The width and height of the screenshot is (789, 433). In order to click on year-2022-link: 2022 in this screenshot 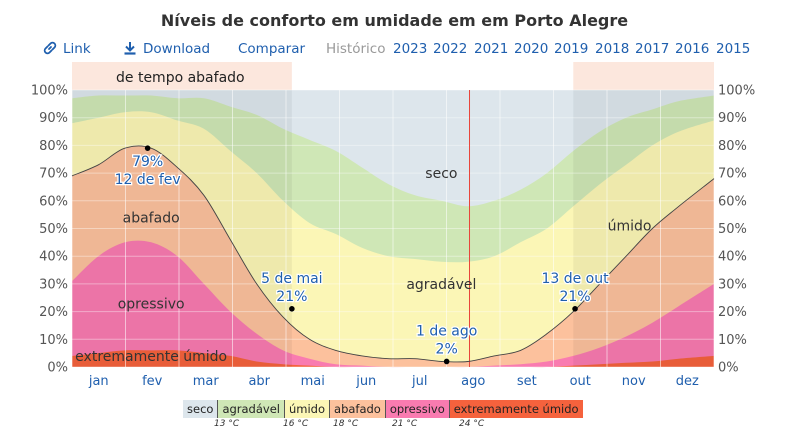, I will do `click(450, 49)`.